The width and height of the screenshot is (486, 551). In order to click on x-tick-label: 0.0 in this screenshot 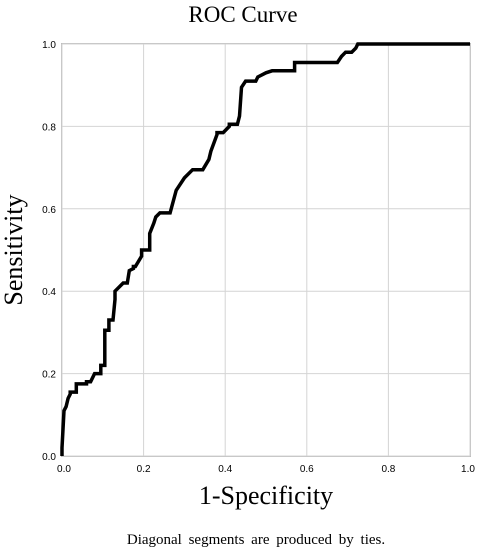, I will do `click(64, 469)`.